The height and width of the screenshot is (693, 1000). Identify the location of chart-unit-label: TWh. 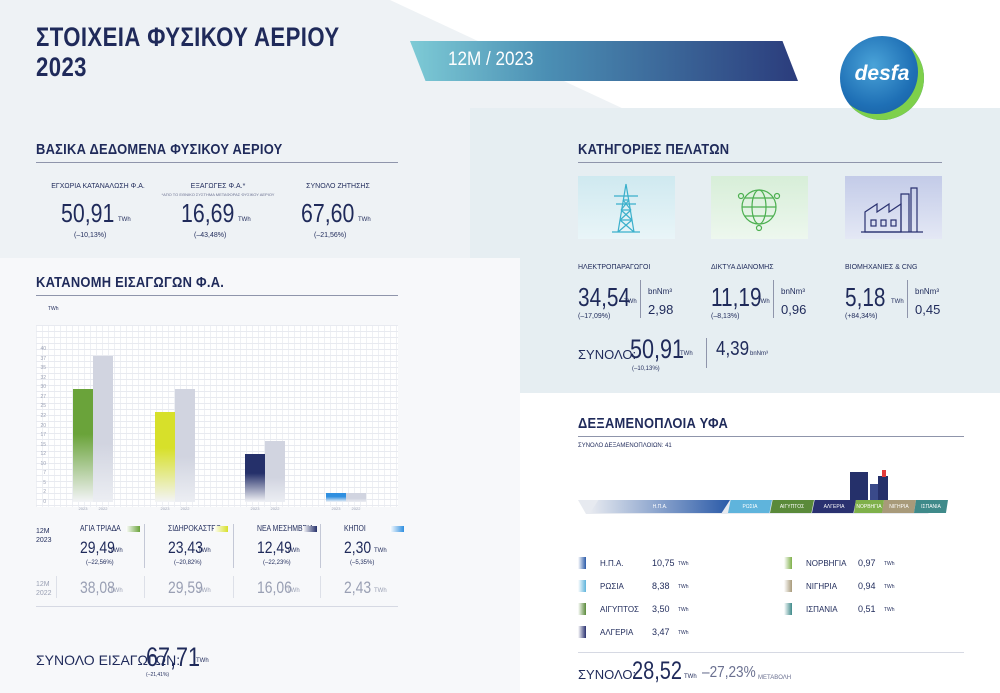
(53, 309).